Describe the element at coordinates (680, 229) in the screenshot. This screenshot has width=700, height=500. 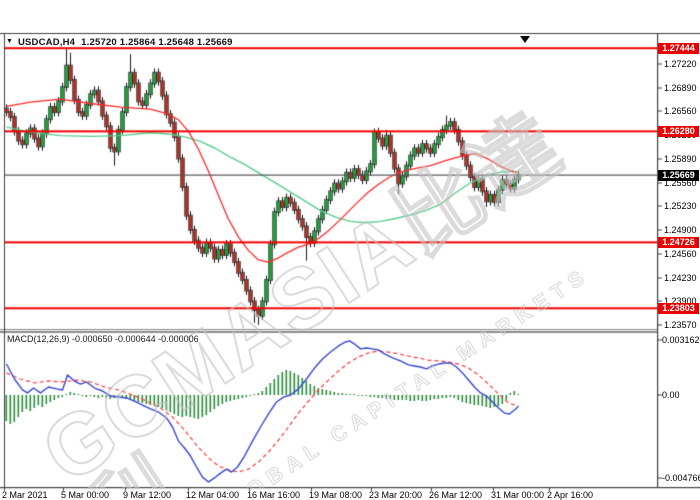
I see `price-tick-label: 1.24900` at that location.